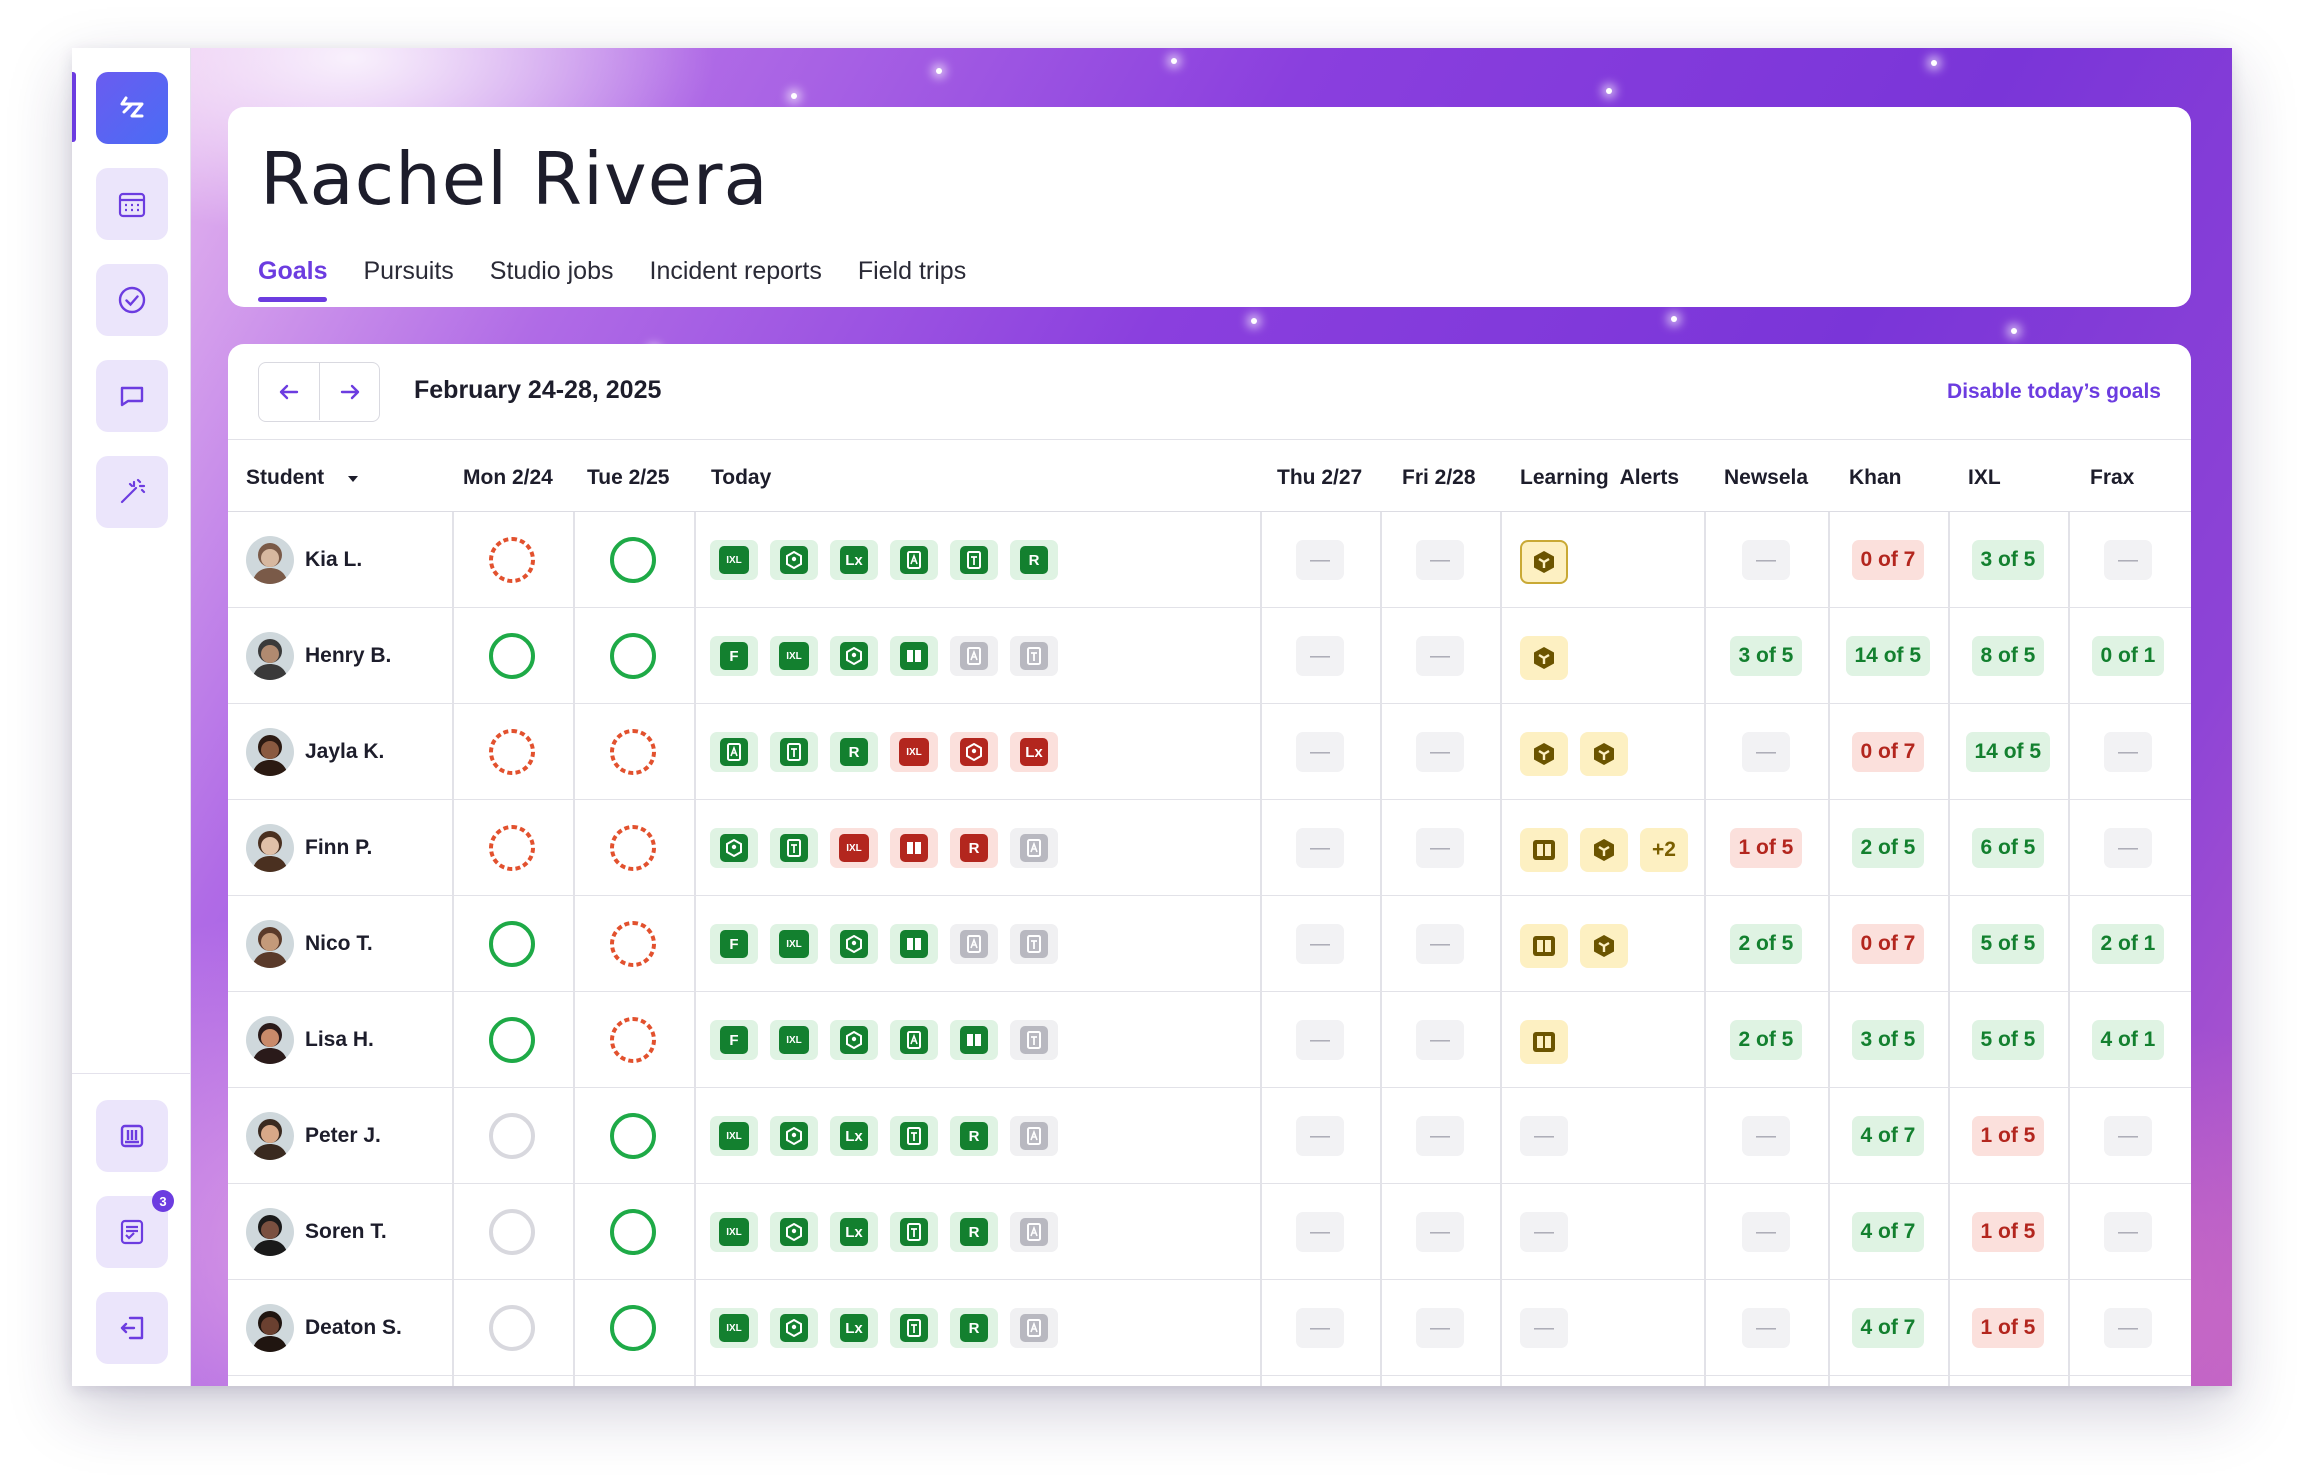 The height and width of the screenshot is (1482, 2304). Describe the element at coordinates (132, 108) in the screenshot. I see `app-logo-icon` at that location.